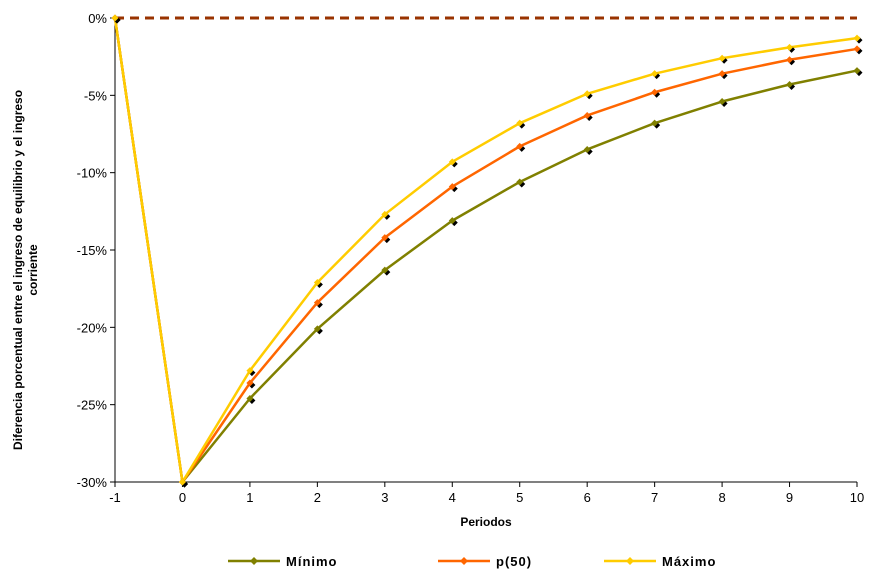 The width and height of the screenshot is (873, 578). What do you see at coordinates (182, 497) in the screenshot?
I see `x-tick-label: 0` at bounding box center [182, 497].